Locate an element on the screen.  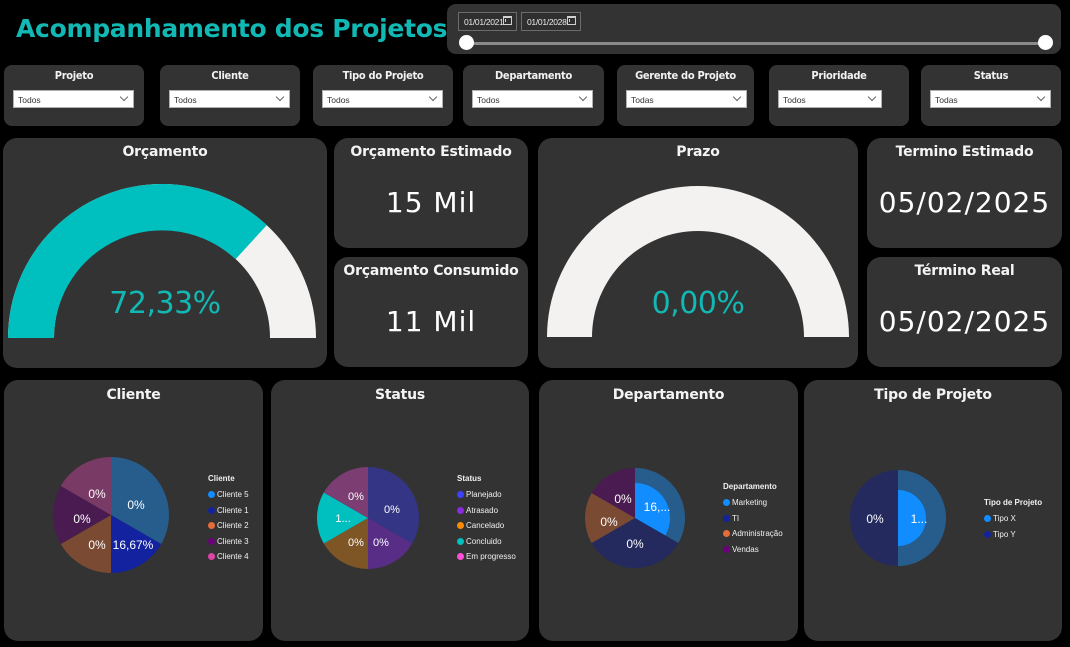
legend-item: Em progresso is located at coordinates (486, 557).